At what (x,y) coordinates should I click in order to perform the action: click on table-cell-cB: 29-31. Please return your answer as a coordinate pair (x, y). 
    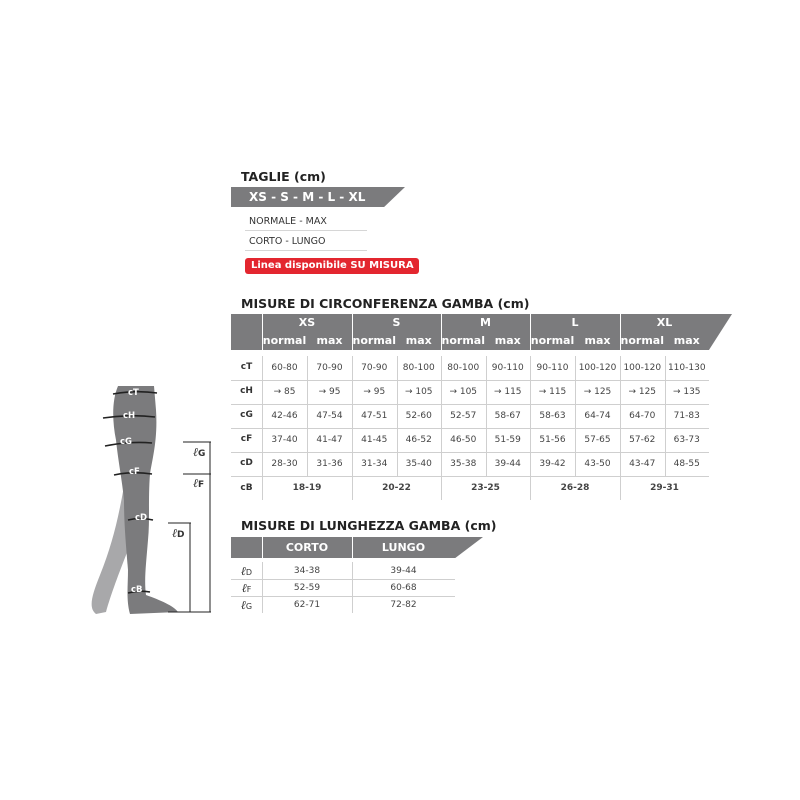
    Looking at the image, I should click on (664, 488).